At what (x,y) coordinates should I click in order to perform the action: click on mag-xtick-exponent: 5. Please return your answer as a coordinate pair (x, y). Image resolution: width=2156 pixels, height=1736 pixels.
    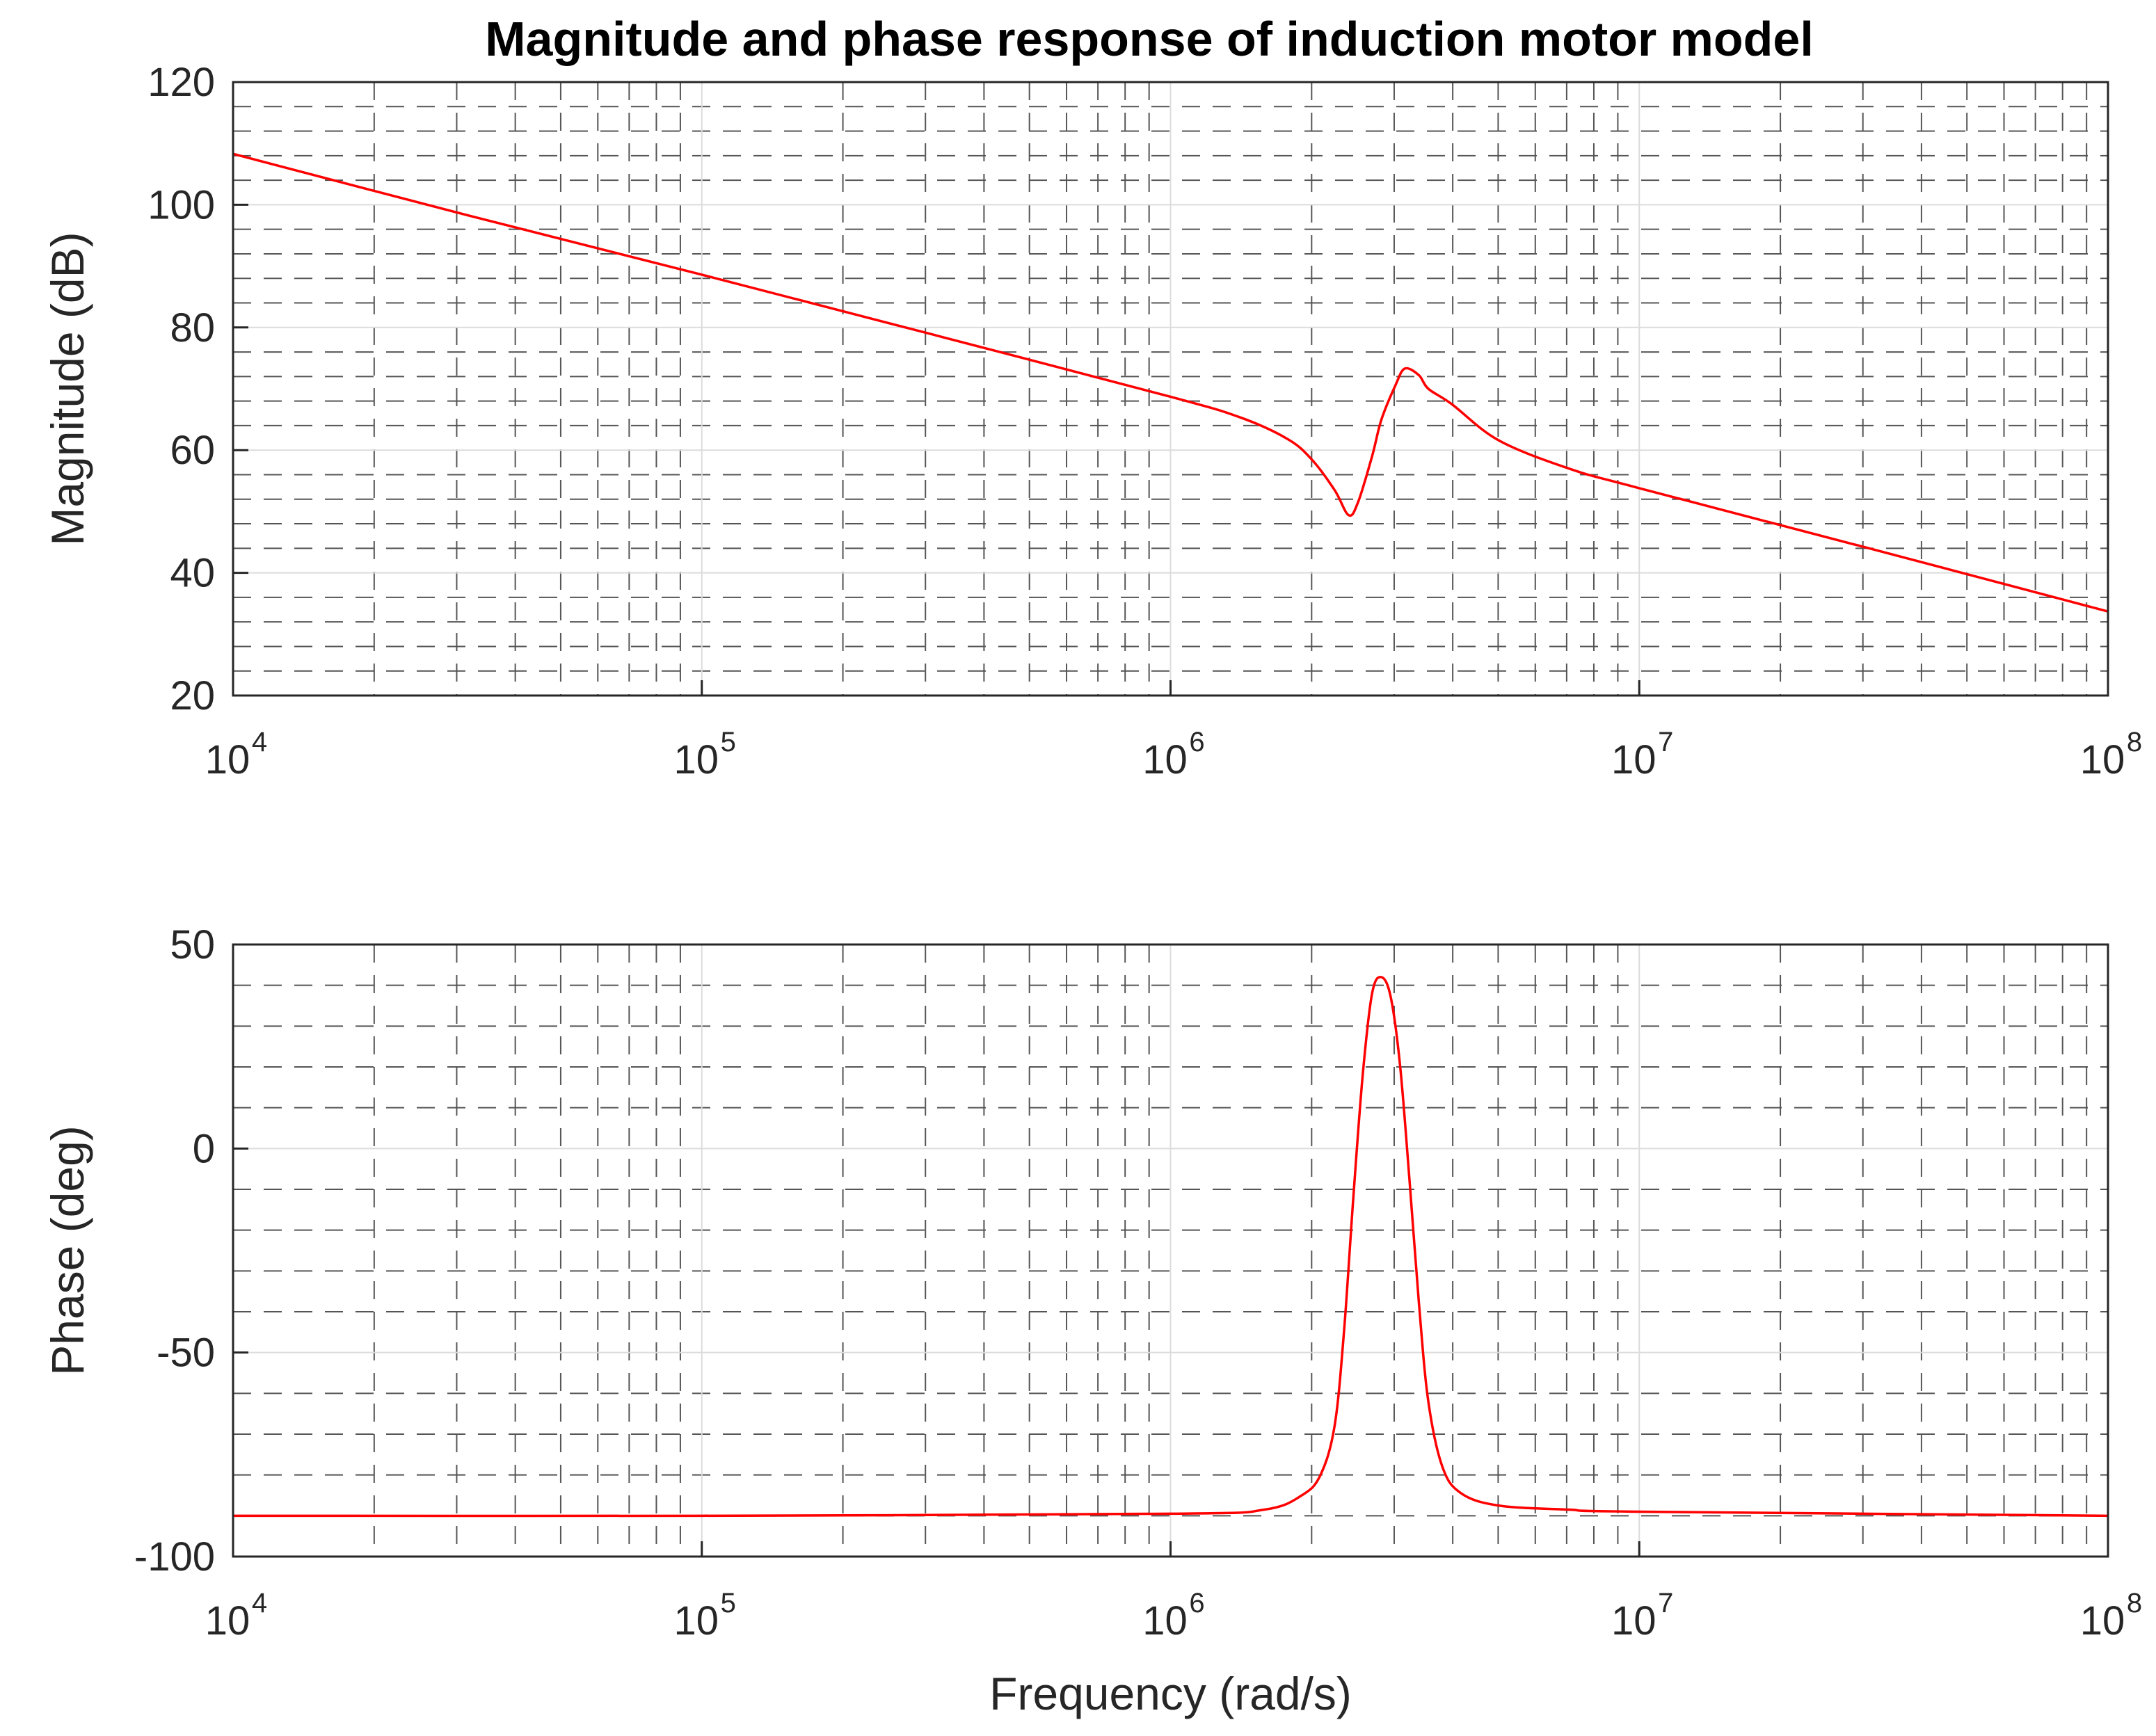
    Looking at the image, I should click on (728, 742).